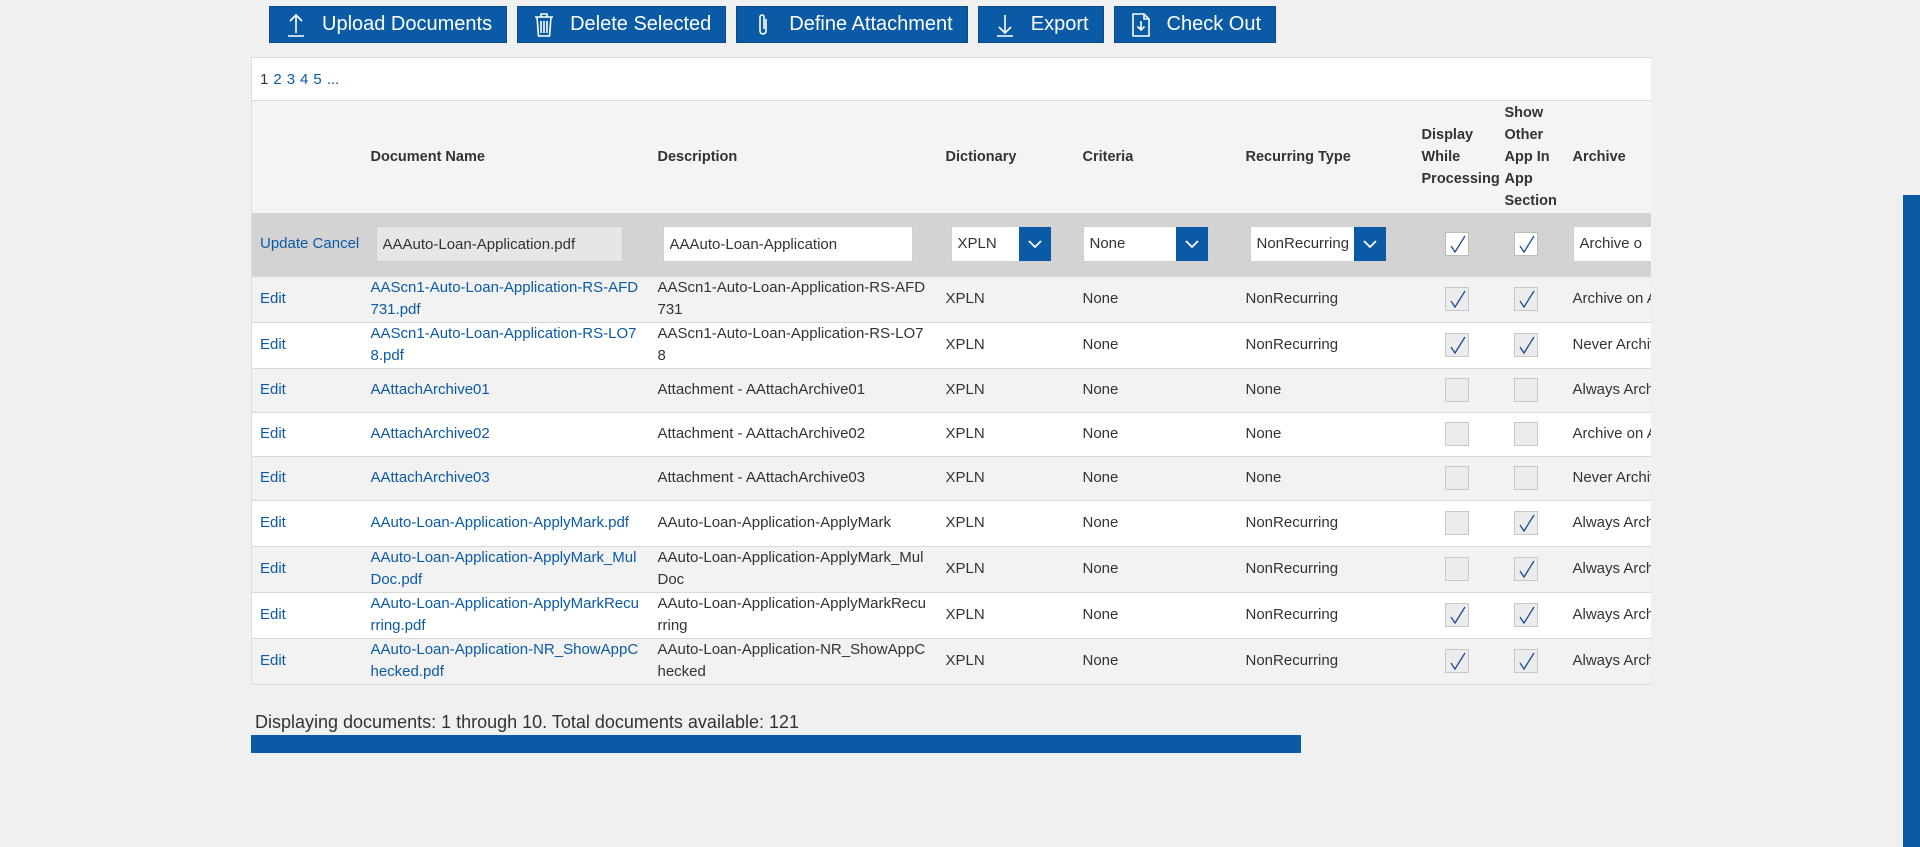 This screenshot has width=1920, height=847. What do you see at coordinates (499, 244) in the screenshot?
I see `document-name-field` at bounding box center [499, 244].